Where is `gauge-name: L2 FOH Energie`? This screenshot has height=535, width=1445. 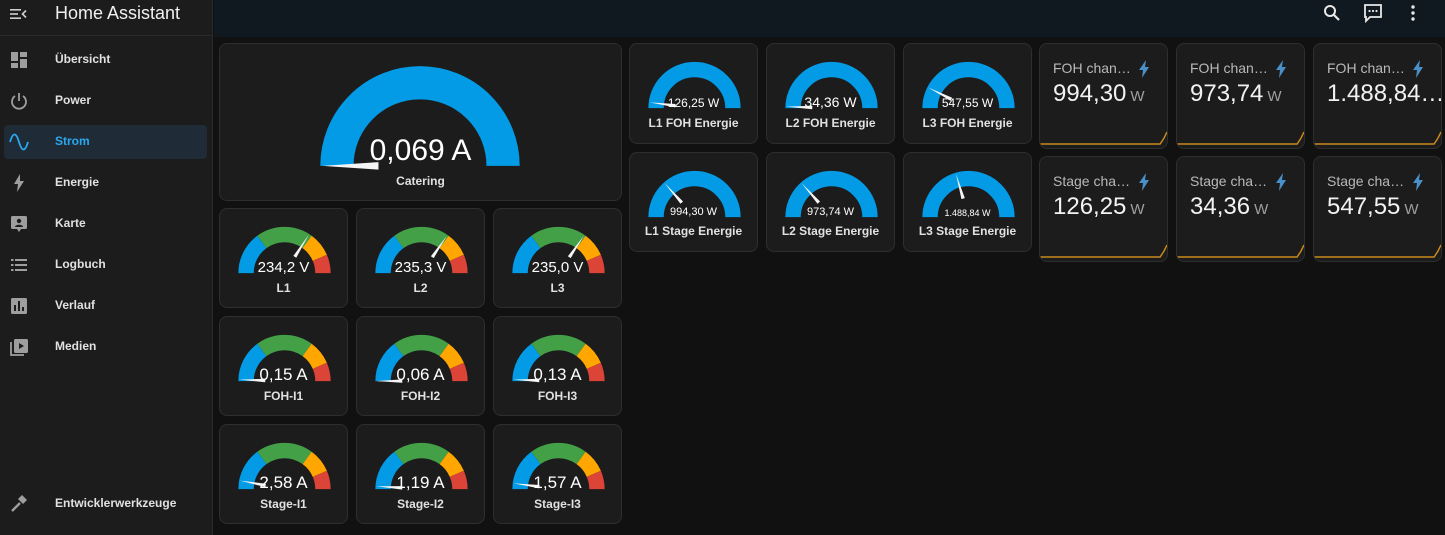
gauge-name: L2 FOH Energie is located at coordinates (830, 123).